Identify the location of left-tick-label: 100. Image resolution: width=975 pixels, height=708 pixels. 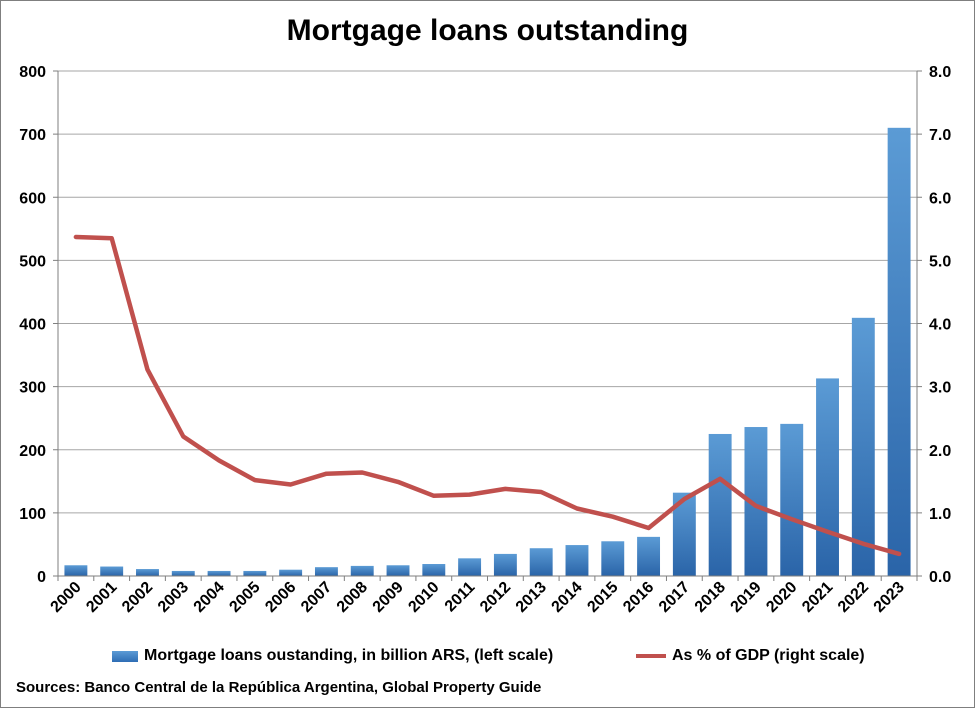
(32, 514).